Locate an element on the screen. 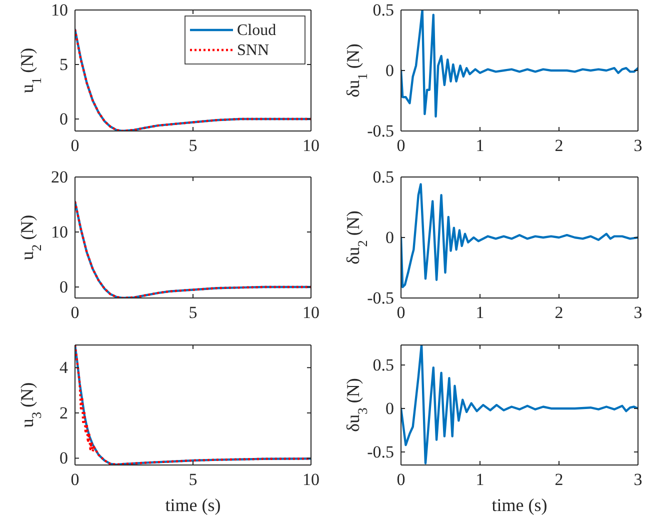  y-tick-label: 20 is located at coordinates (59, 176).